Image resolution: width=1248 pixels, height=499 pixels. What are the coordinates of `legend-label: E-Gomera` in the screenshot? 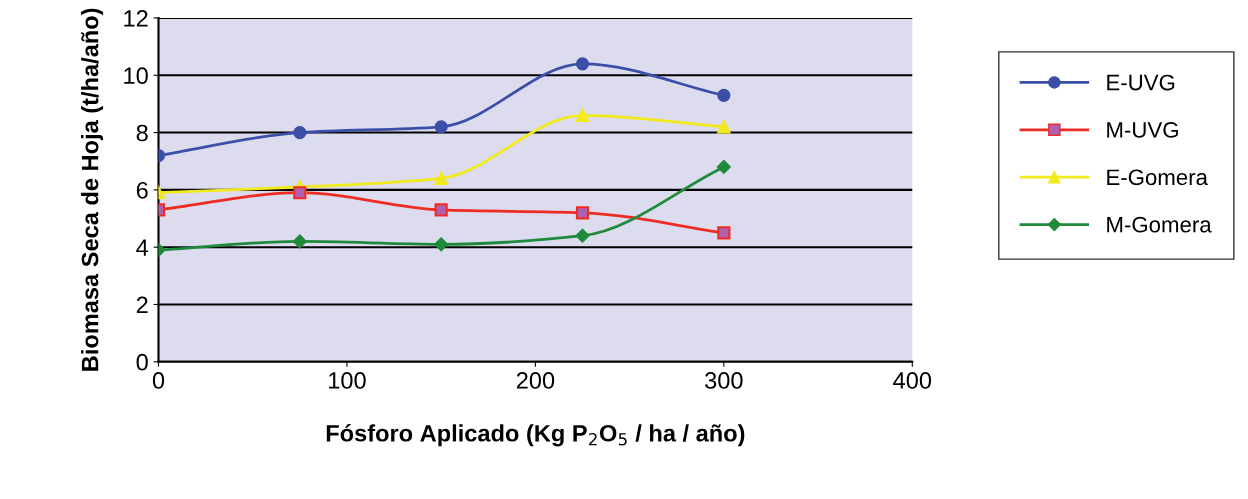 It's located at (1157, 177).